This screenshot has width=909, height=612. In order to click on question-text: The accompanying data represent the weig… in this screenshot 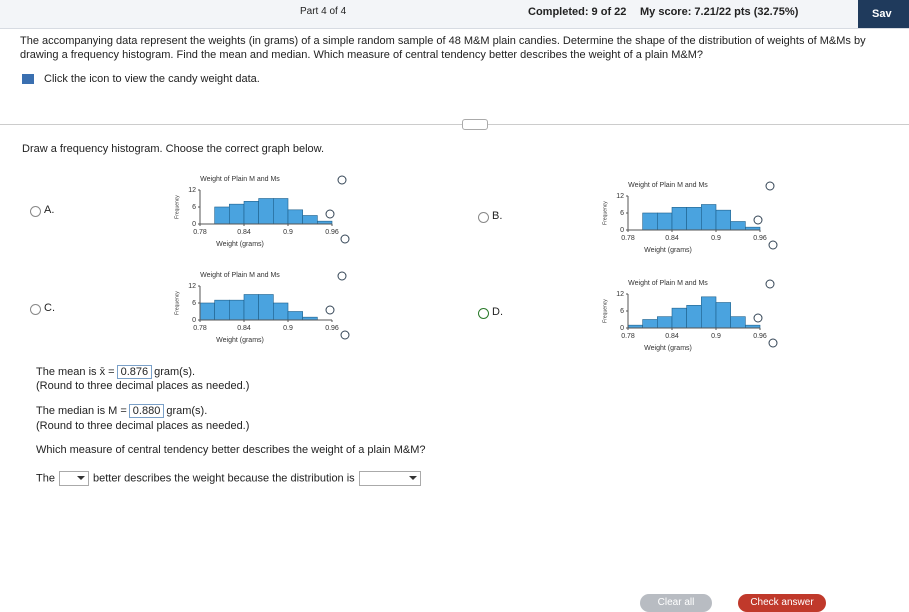, I will do `click(443, 48)`.